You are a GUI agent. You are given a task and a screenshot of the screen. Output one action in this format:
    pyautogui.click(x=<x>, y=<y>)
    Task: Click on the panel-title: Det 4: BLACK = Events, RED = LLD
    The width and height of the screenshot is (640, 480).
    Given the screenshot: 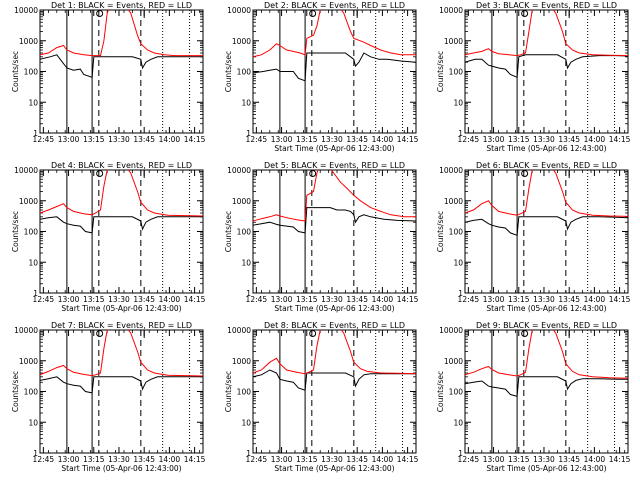 What is the action you would take?
    pyautogui.click(x=121, y=165)
    